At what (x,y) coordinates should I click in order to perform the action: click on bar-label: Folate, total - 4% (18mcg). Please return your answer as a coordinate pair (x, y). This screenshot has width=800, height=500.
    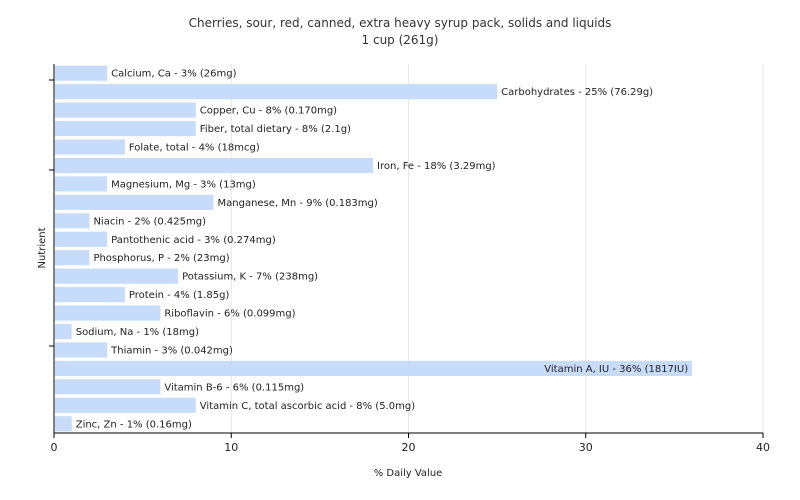
    Looking at the image, I should click on (194, 148).